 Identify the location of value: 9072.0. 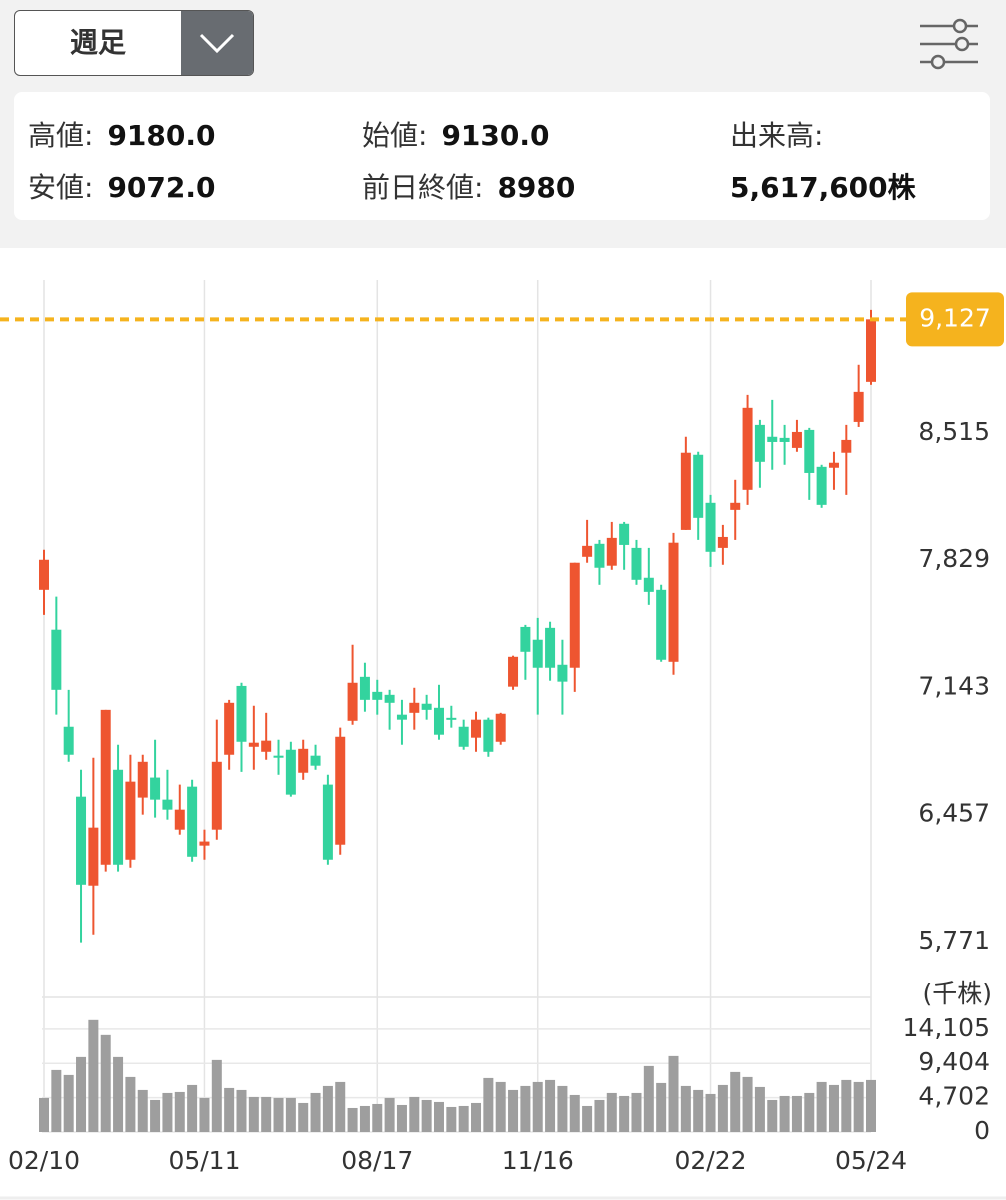
(161, 187).